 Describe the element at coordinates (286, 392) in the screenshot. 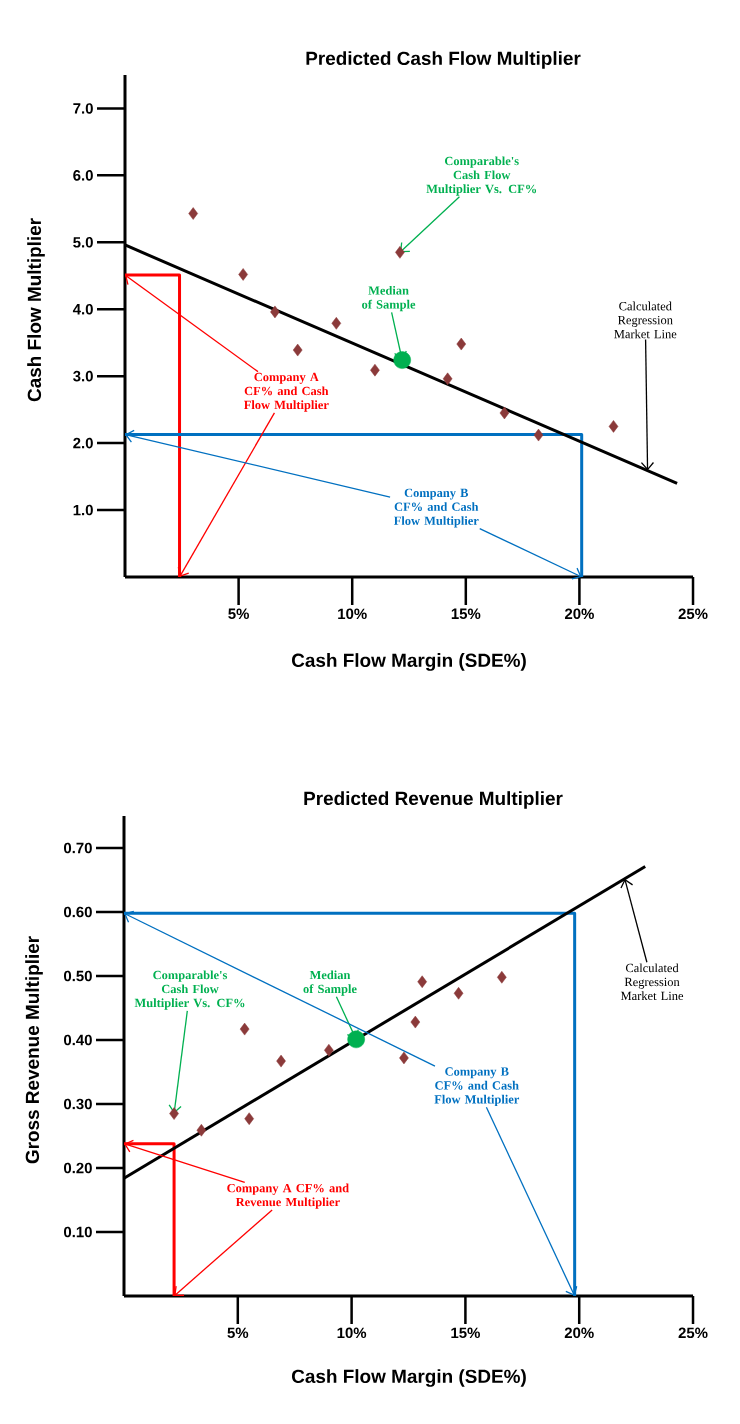

I see `annotation: Company A CF% and Cash Flow Multiplier` at that location.